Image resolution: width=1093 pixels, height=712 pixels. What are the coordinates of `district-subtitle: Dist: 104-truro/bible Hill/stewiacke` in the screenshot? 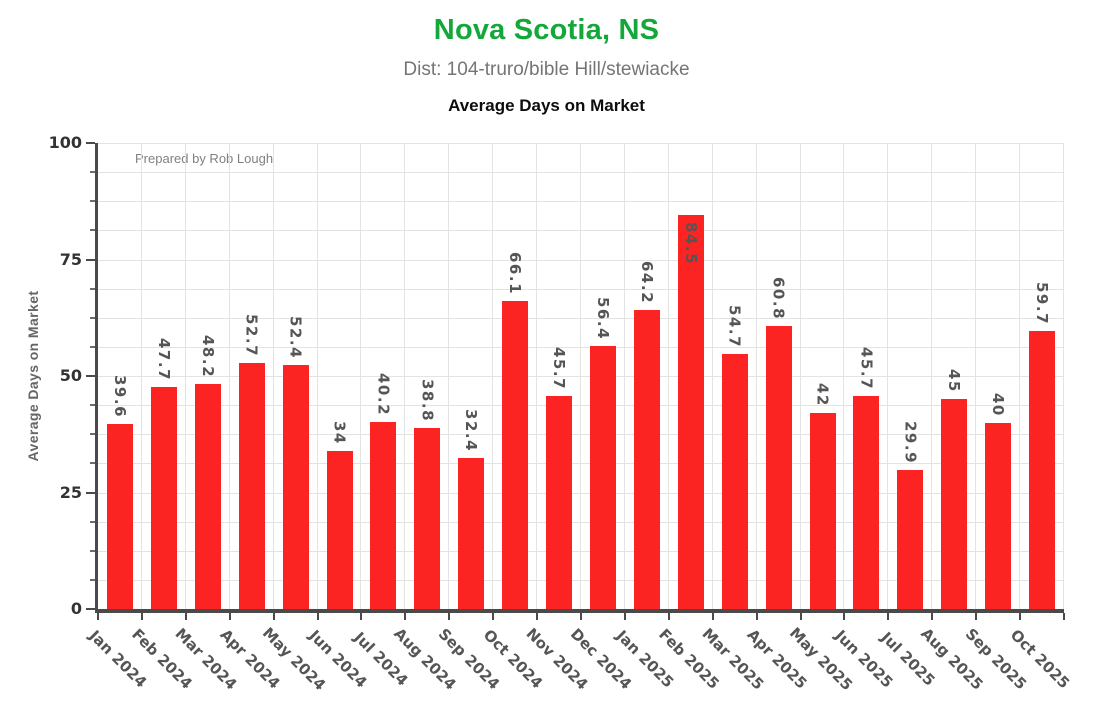 It's located at (546, 69).